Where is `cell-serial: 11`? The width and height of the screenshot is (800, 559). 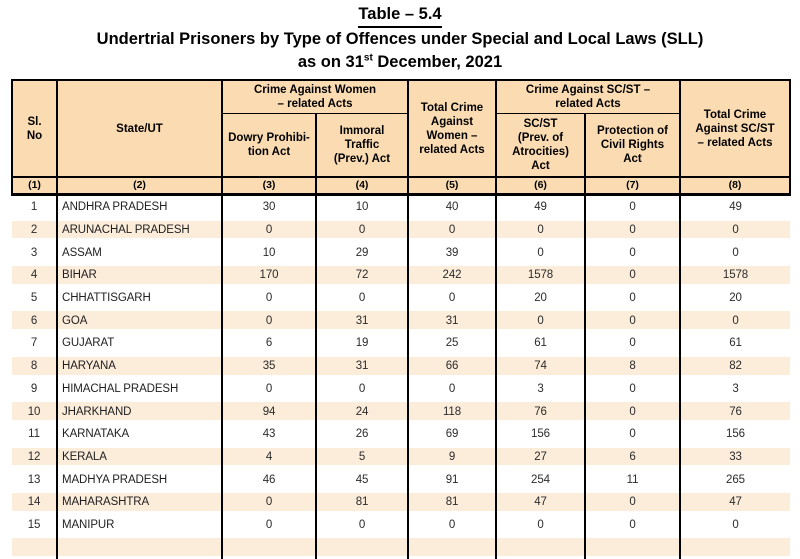
cell-serial: 11 is located at coordinates (34, 434).